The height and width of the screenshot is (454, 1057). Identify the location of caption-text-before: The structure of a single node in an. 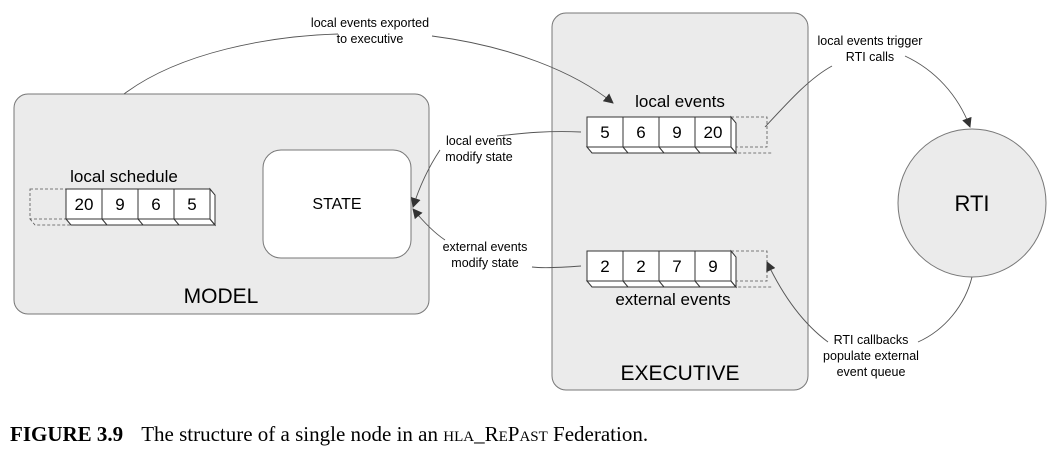
(292, 434).